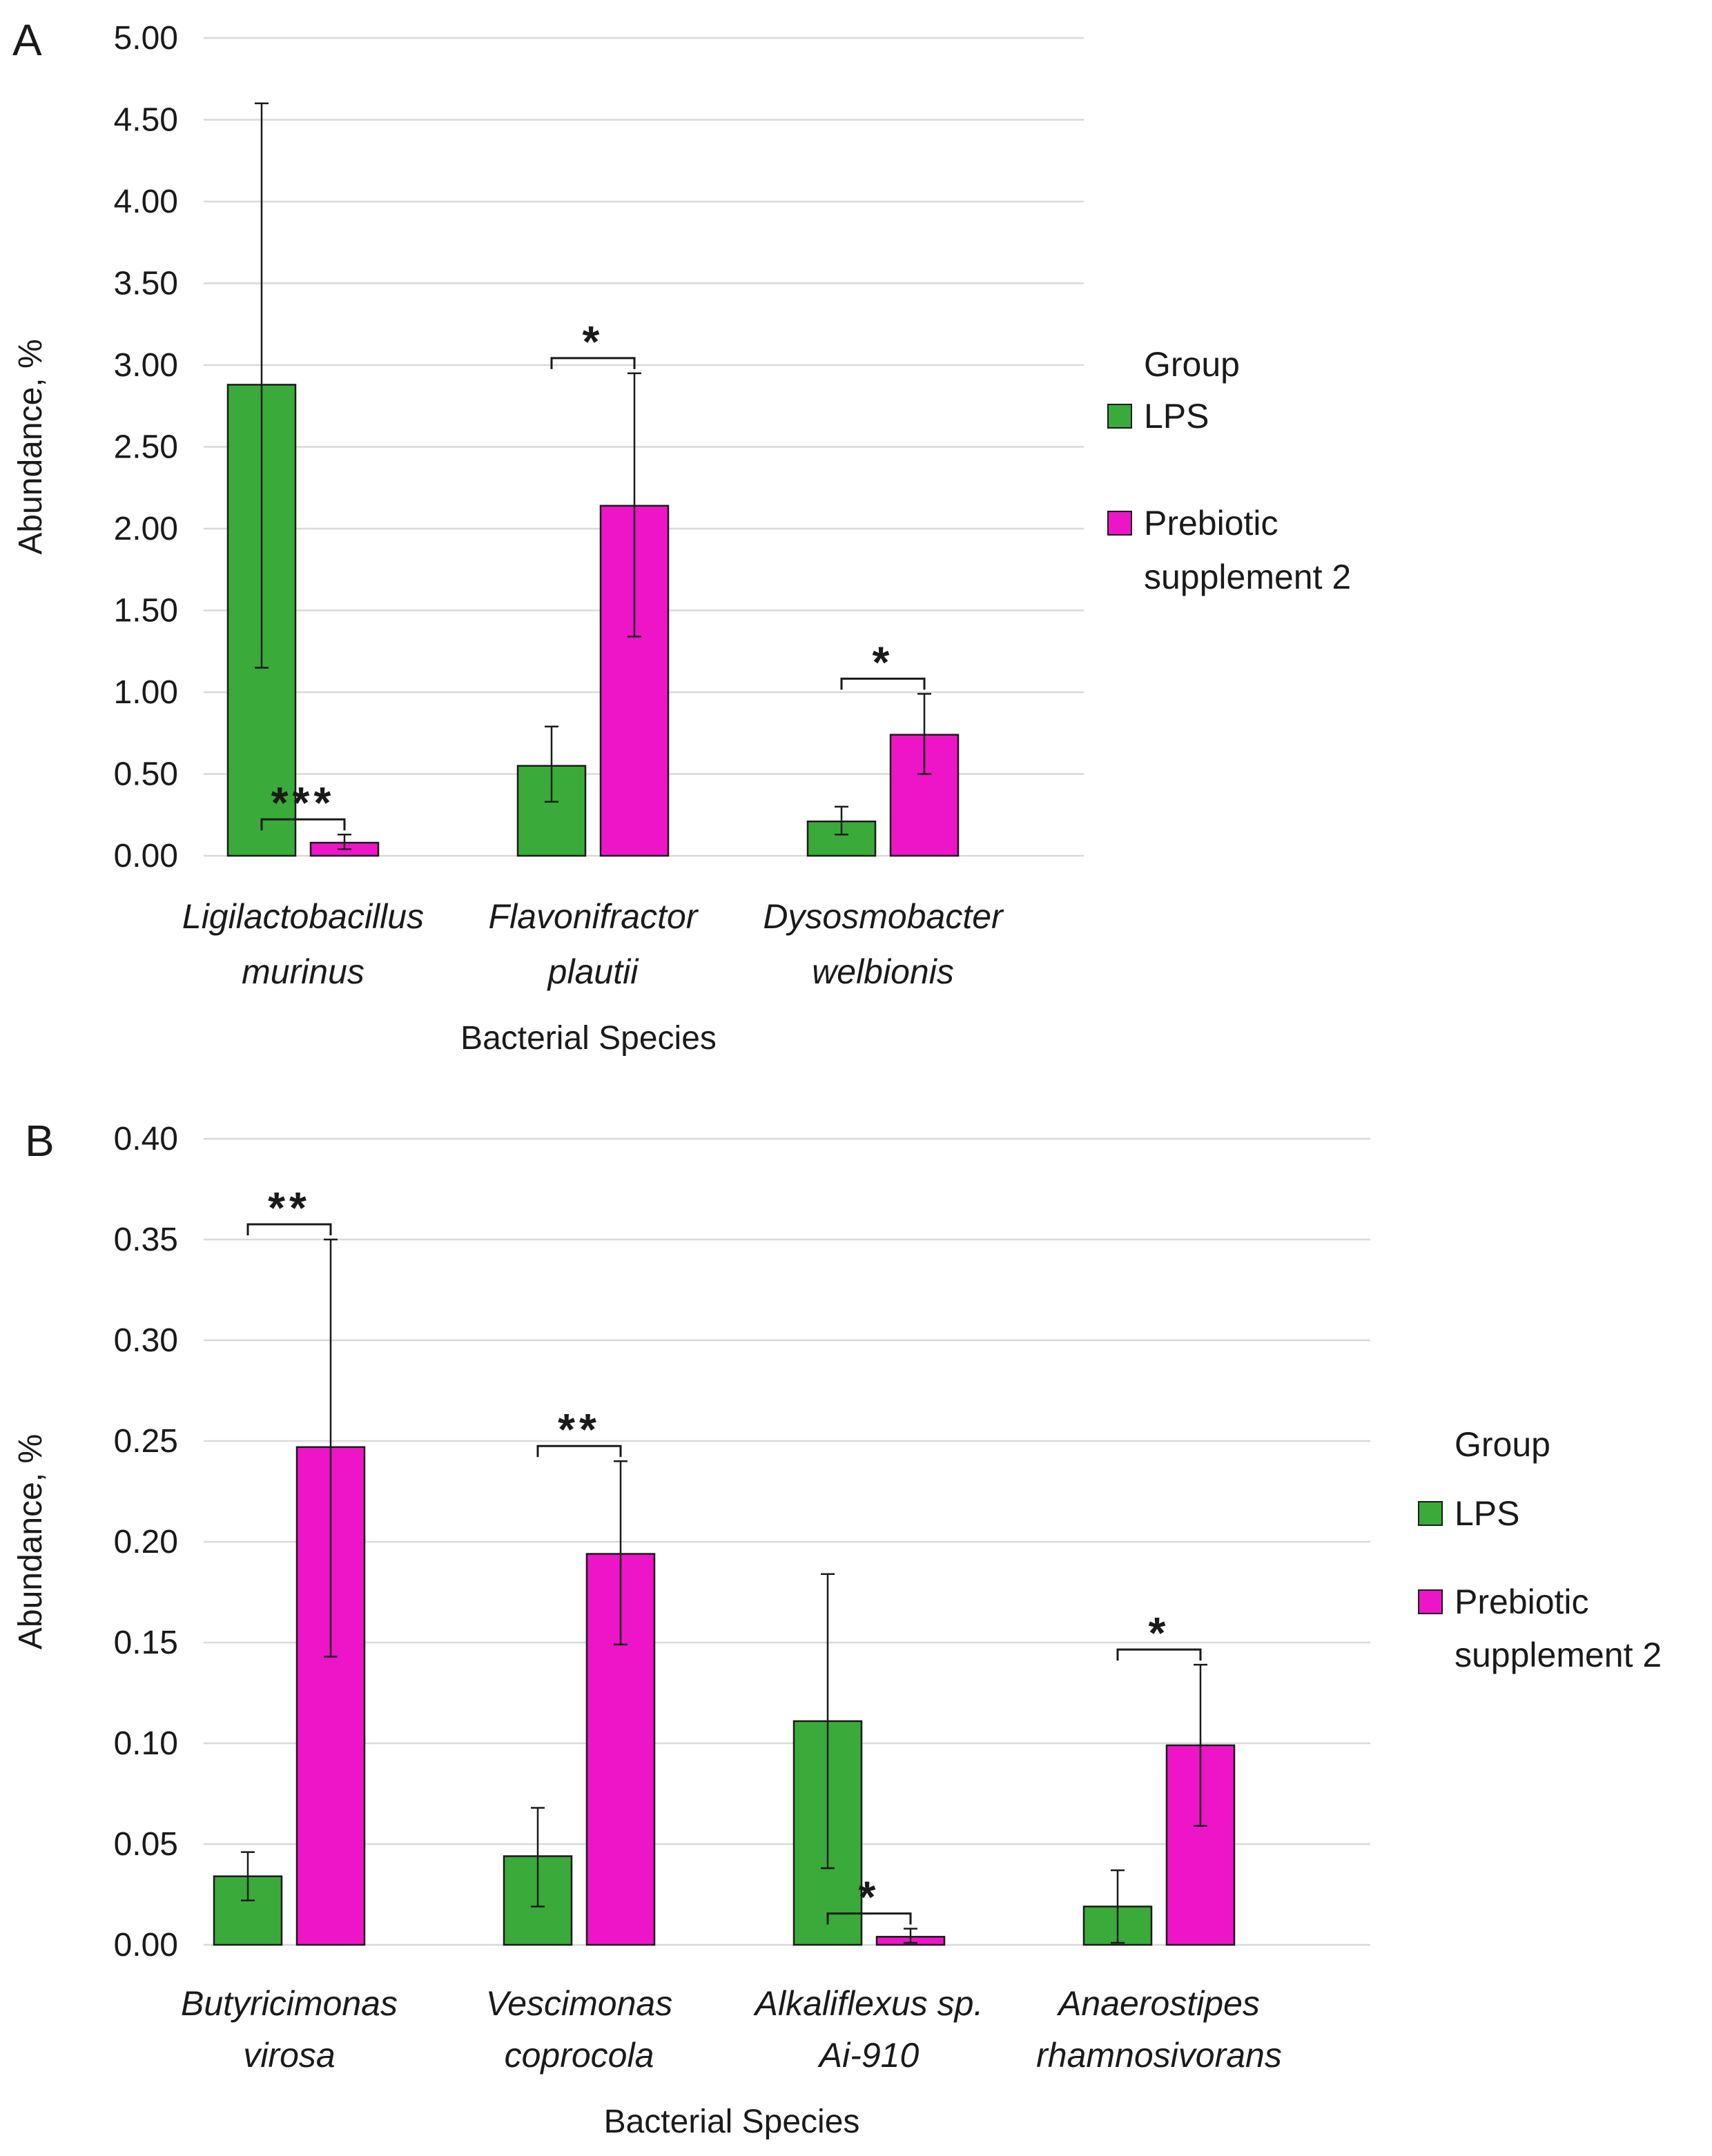 The image size is (1712, 2156). Describe the element at coordinates (146, 120) in the screenshot. I see `y-tick-label: 4.50` at that location.